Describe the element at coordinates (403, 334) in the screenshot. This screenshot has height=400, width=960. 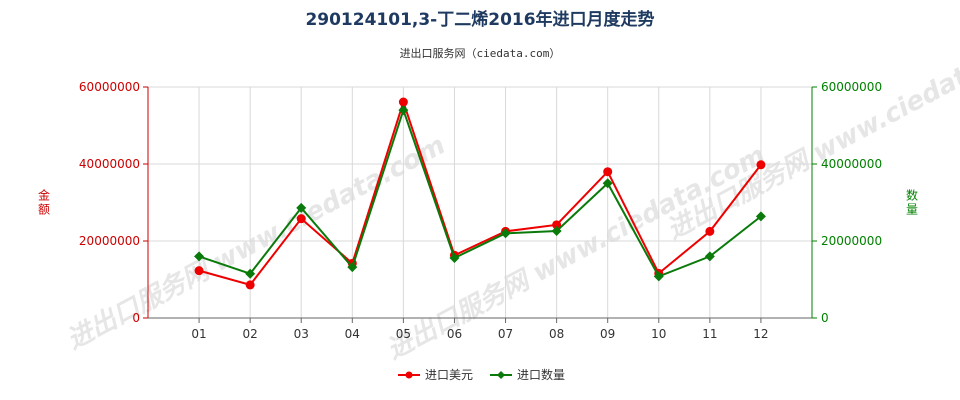
I see `x-tick-label: 05` at that location.